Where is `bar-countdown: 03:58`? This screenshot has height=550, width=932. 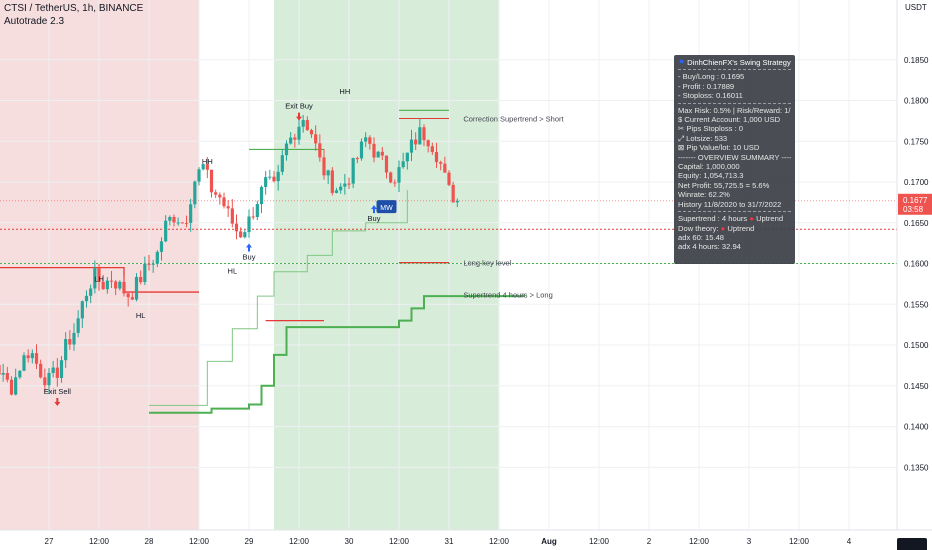
bar-countdown: 03:58 is located at coordinates (913, 209).